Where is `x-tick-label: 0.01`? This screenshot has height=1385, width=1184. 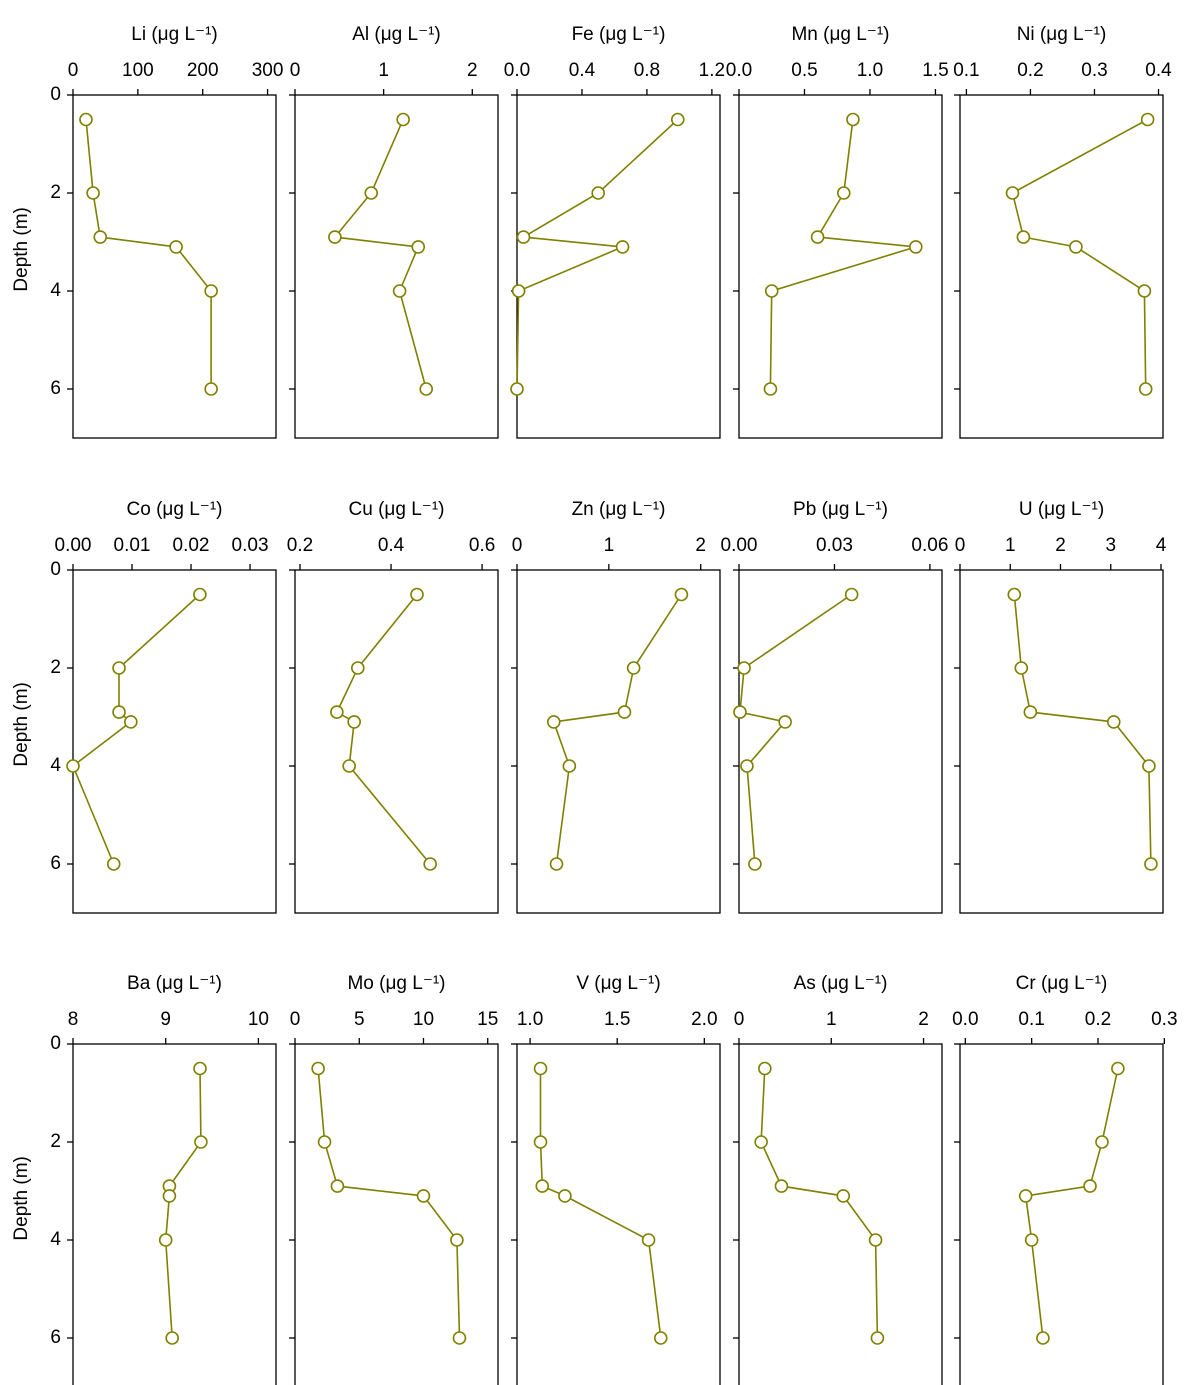
x-tick-label: 0.01 is located at coordinates (132, 545).